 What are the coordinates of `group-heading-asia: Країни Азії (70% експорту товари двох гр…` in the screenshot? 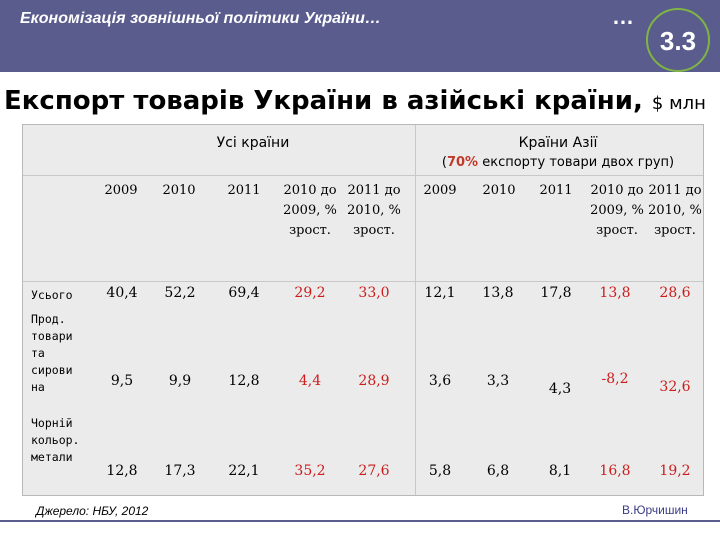 It's located at (558, 152).